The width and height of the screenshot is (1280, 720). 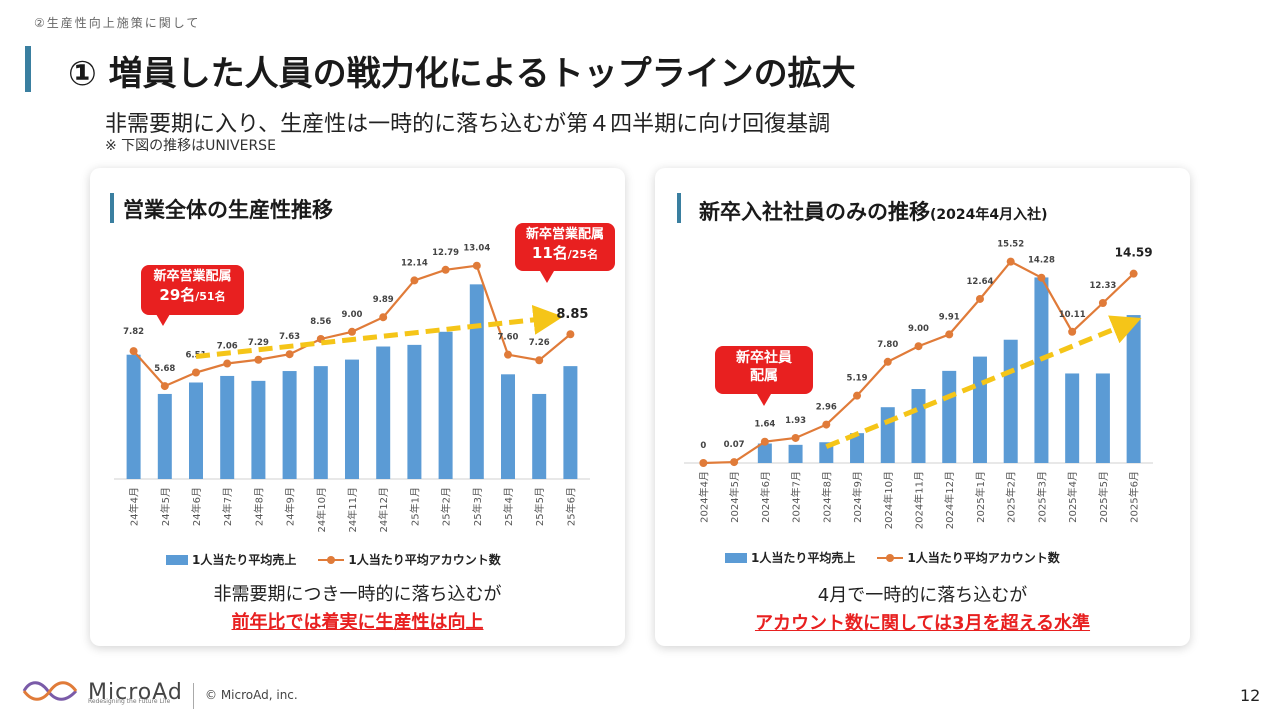 What do you see at coordinates (803, 558) in the screenshot?
I see `legend-bar-label: 1人当たり平均売上` at bounding box center [803, 558].